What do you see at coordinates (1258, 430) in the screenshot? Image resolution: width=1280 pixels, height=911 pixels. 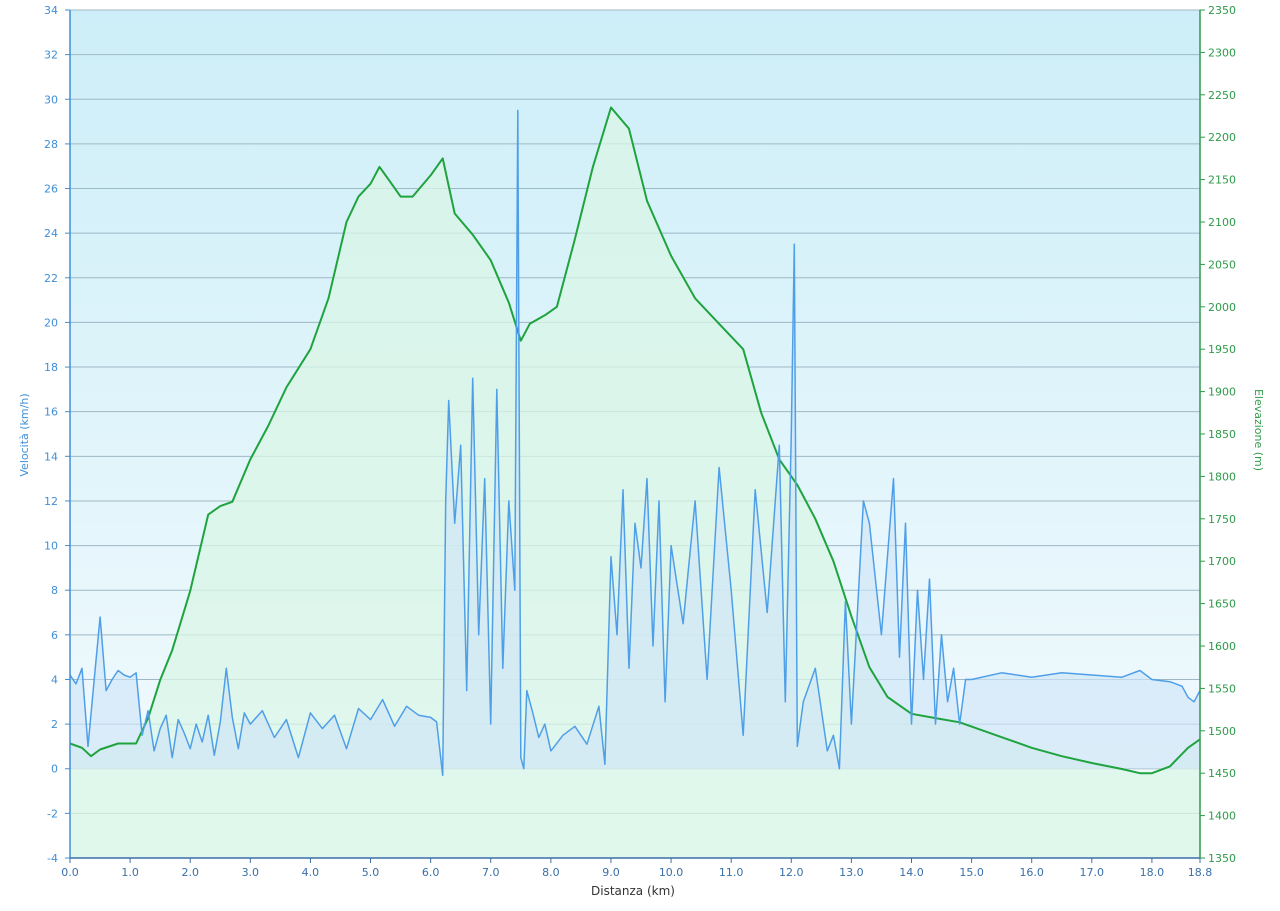 I see `y-axis-right-title: Elevazione (m)` at bounding box center [1258, 430].